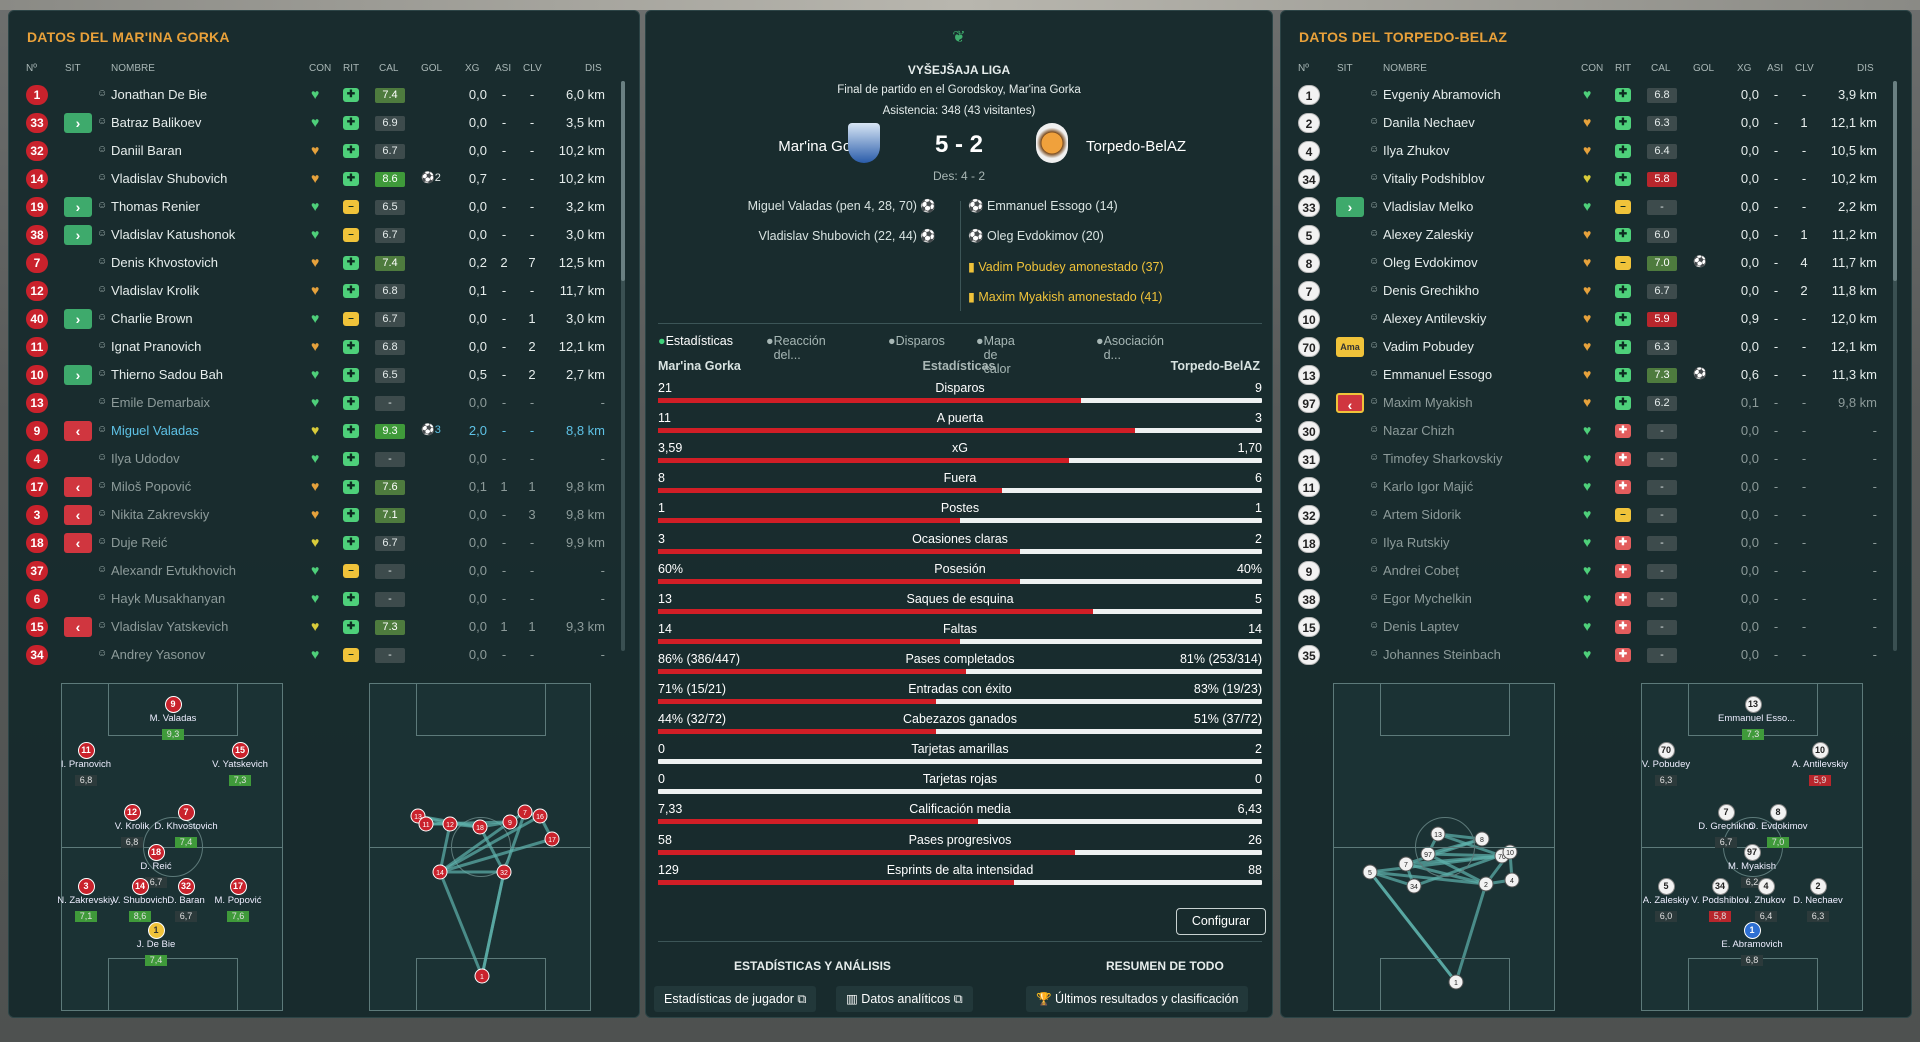 This screenshot has height=1042, width=1920. I want to click on table-row: 35 ☺ Johannes Steinbach ♥ ✚ -0,0- - -, so click(1596, 655).